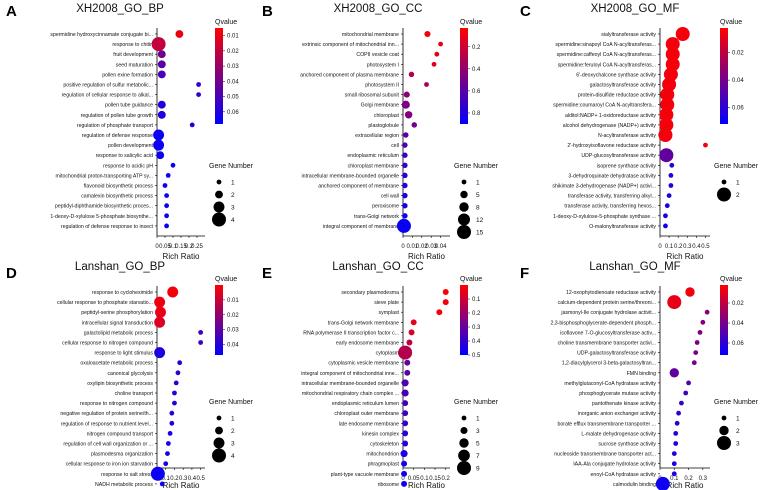 Image resolution: width=777 pixels, height=490 pixels. I want to click on x-tick-label: 0, so click(403, 479).